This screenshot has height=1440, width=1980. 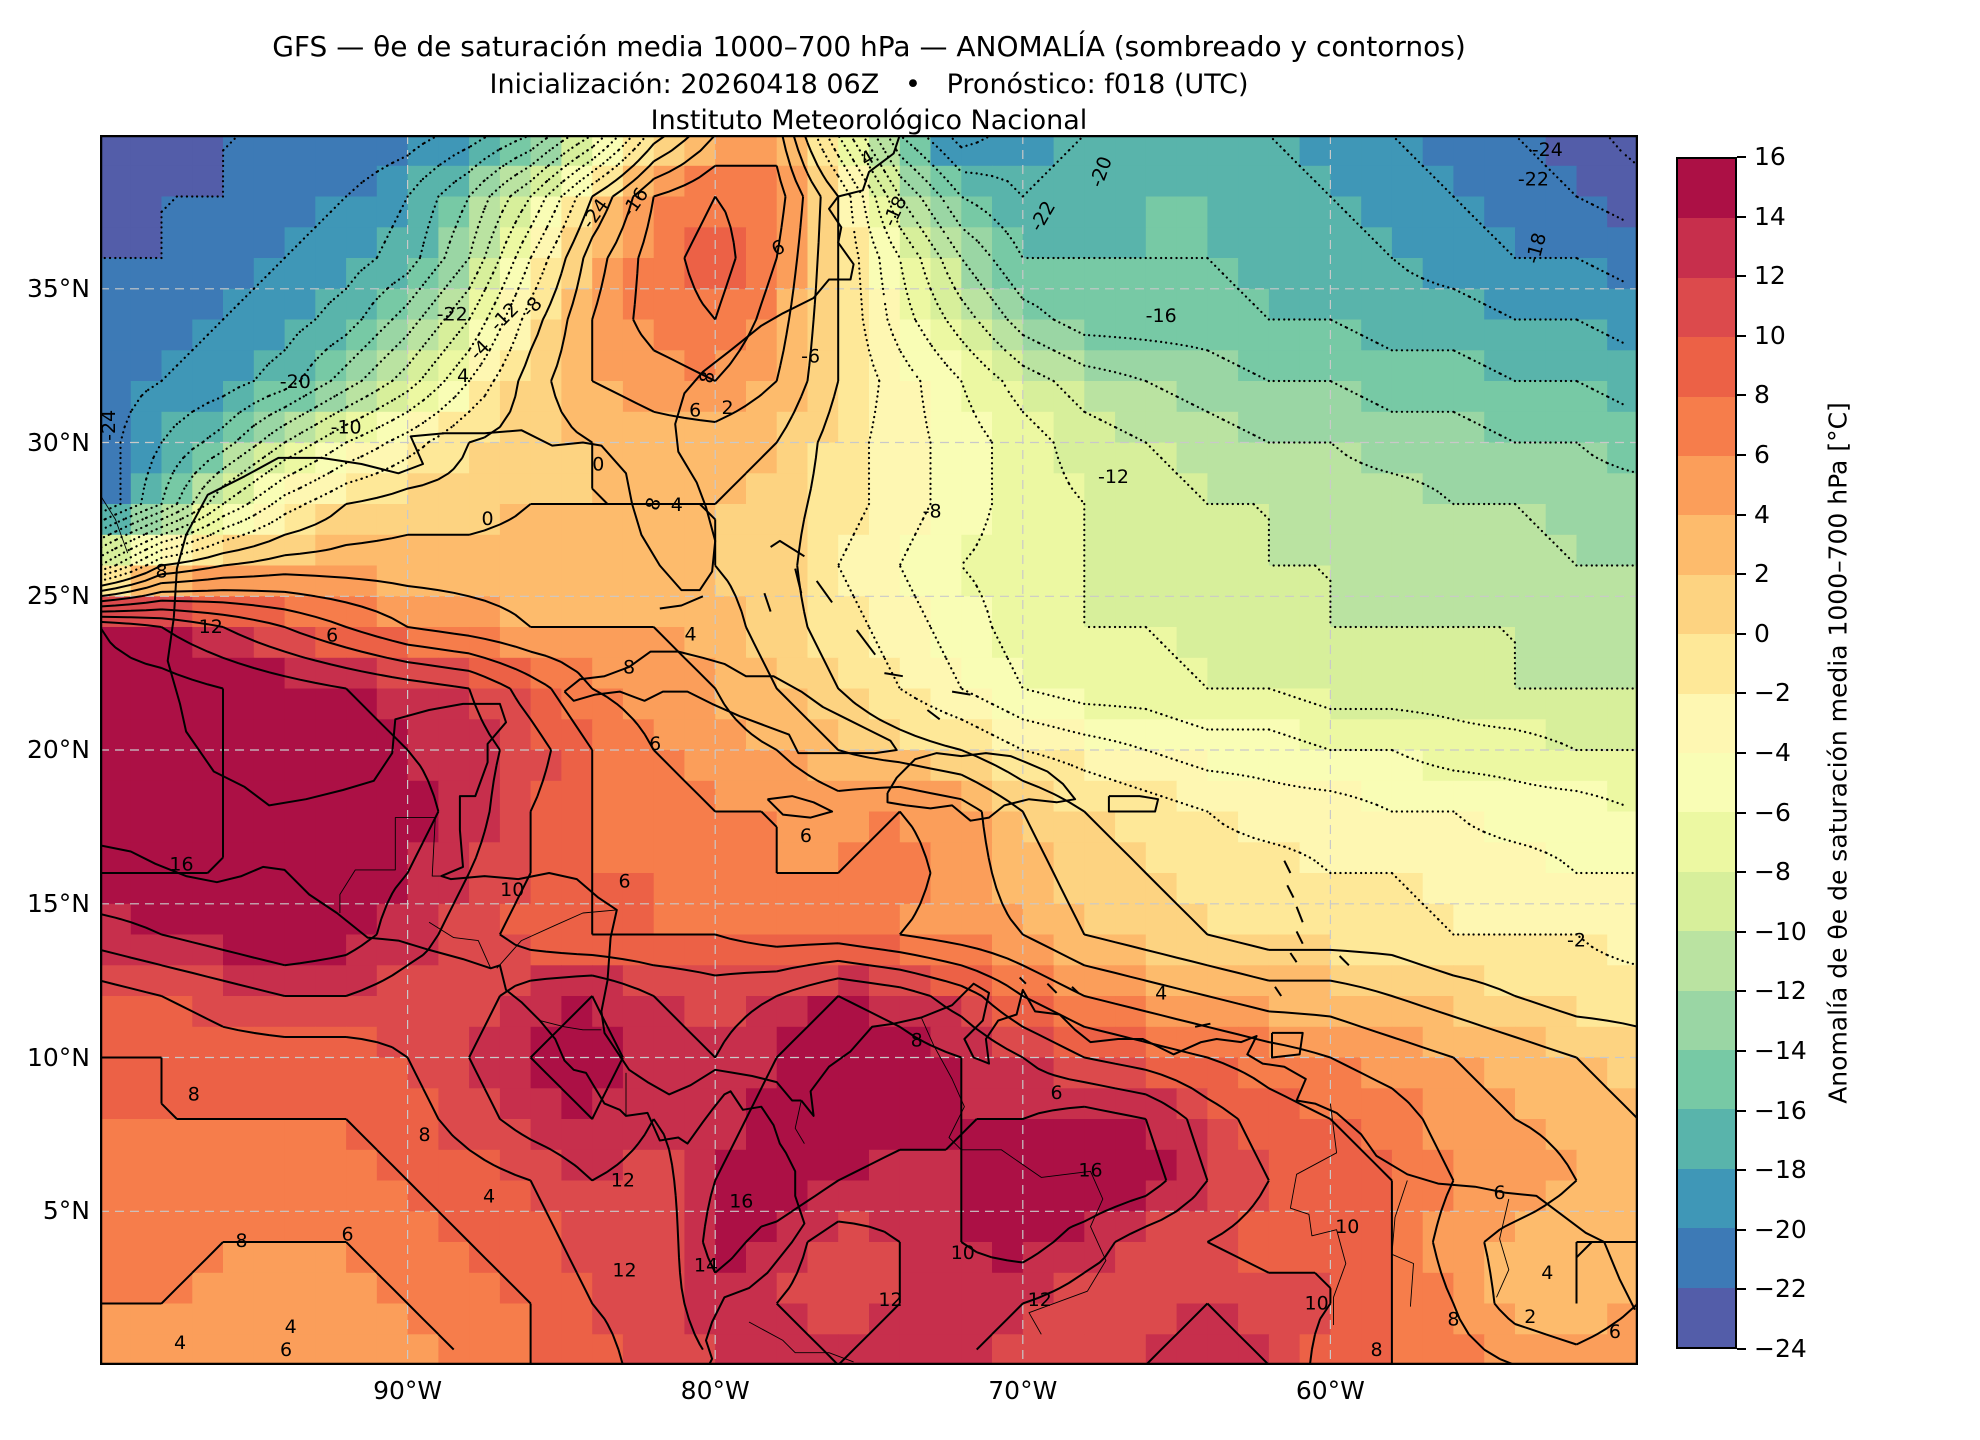 What do you see at coordinates (1762, 574) in the screenshot?
I see `colorbar-tick-label: 2` at bounding box center [1762, 574].